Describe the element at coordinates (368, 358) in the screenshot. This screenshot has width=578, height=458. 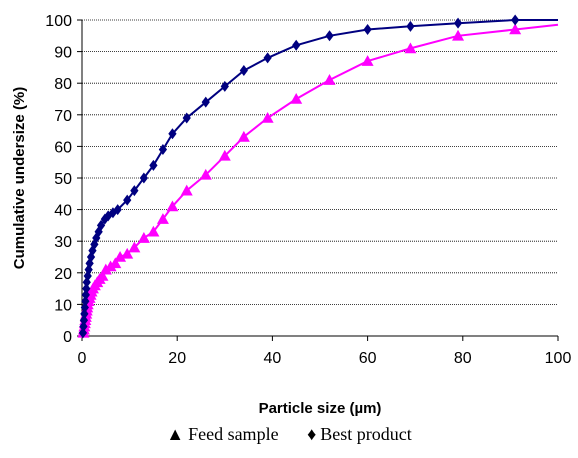
I see `x-tick-label: 60` at that location.